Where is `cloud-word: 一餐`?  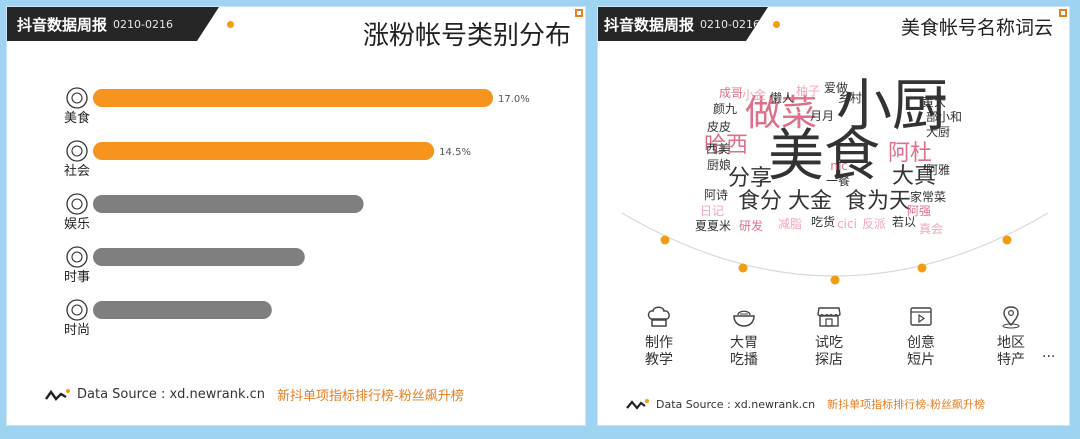
cloud-word: 一餐 is located at coordinates (838, 180).